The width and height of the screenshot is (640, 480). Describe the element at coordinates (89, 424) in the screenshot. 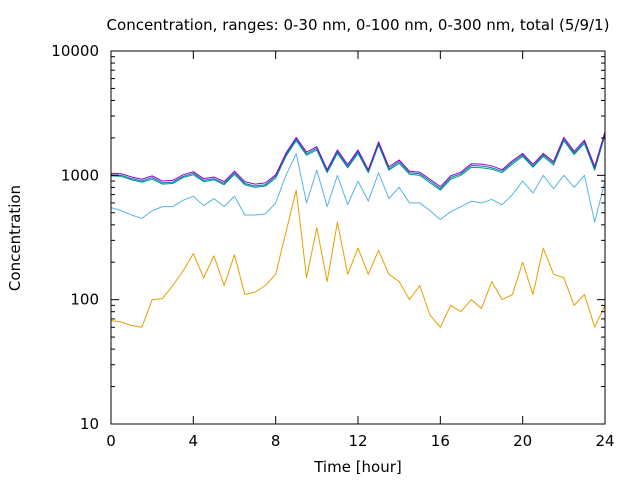

I see `y-tick-label: 10` at that location.